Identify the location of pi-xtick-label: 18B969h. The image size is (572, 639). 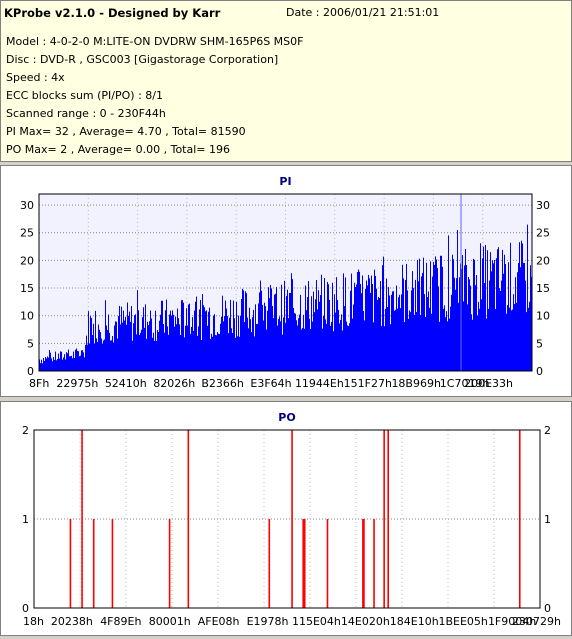
(416, 383).